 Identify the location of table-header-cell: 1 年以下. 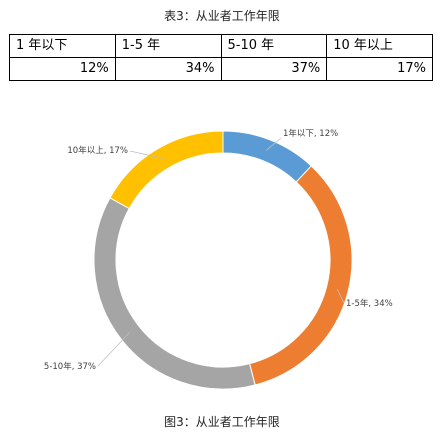
(62, 46).